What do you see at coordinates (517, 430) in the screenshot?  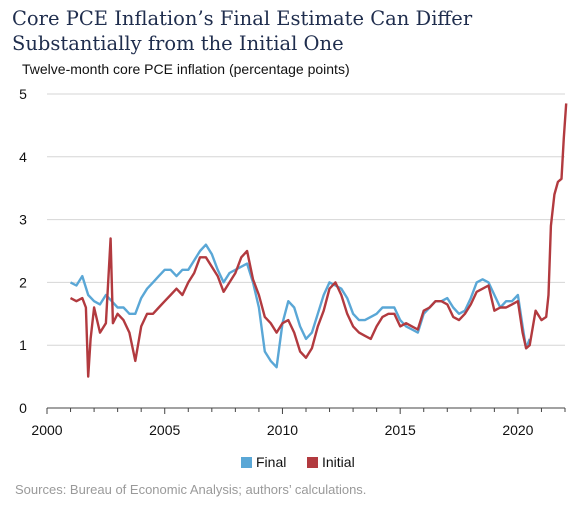 I see `x-tick-label: 2020` at bounding box center [517, 430].